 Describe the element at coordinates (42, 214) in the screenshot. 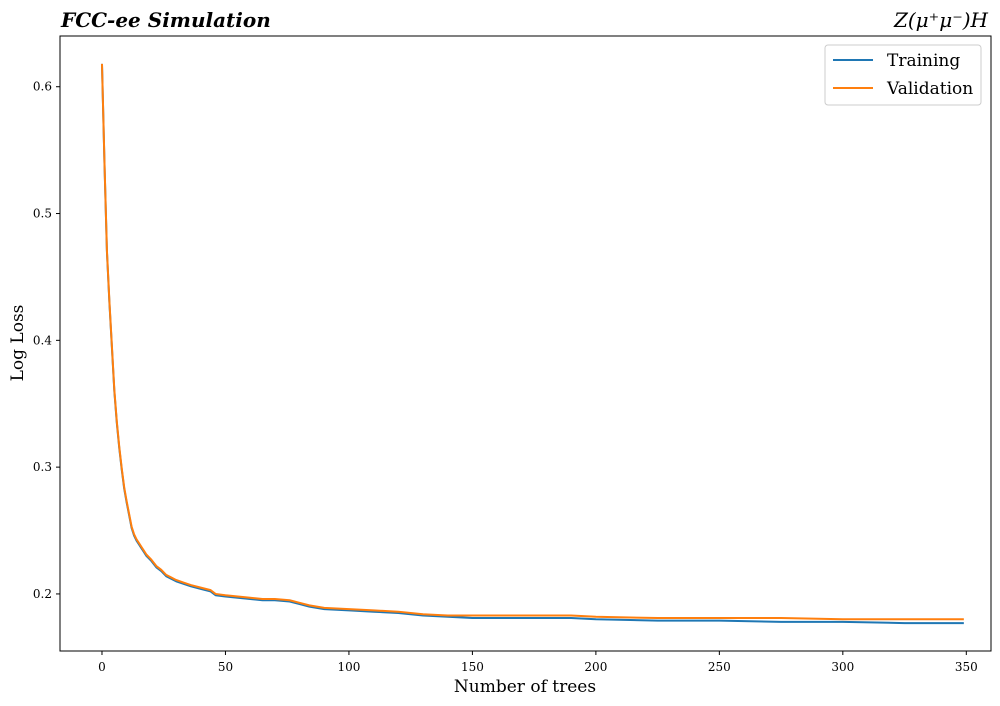

I see `y-tick-label: 0.5` at that location.